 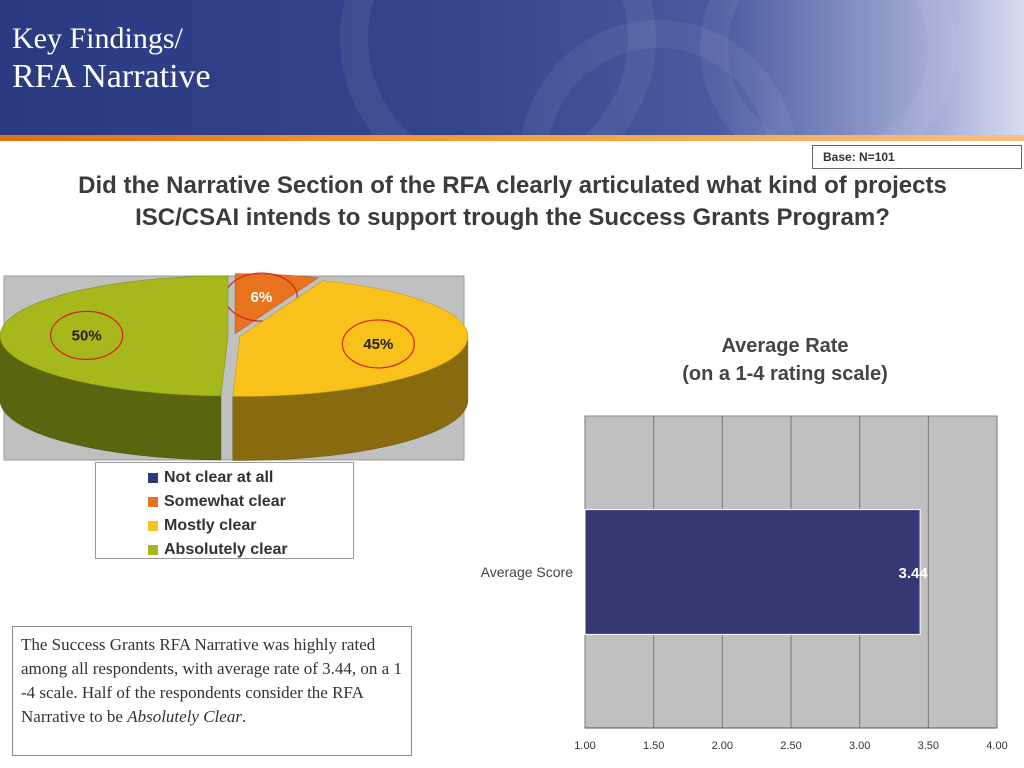 What do you see at coordinates (722, 746) in the screenshot?
I see `bar-x-tick-label: 2.00` at bounding box center [722, 746].